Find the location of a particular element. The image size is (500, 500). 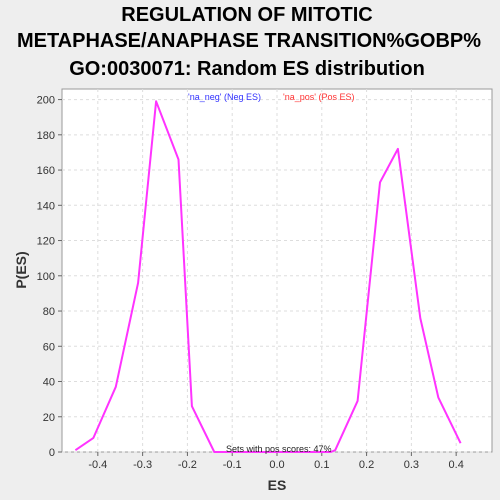

y-tick-label: 120 is located at coordinates (46, 242).